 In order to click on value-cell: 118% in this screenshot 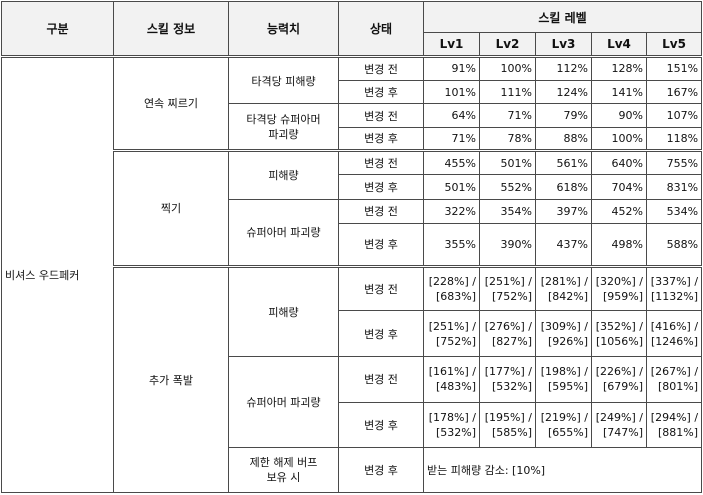, I will do `click(674, 139)`.